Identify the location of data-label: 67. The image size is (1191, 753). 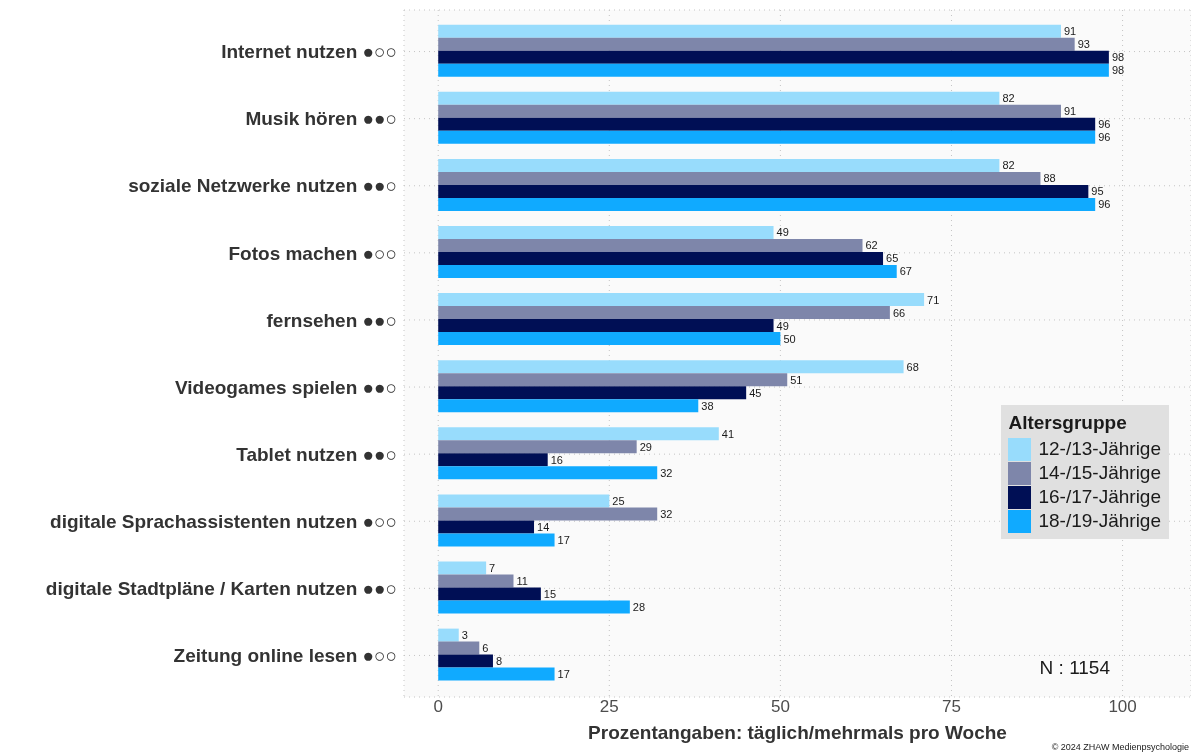
(905, 271).